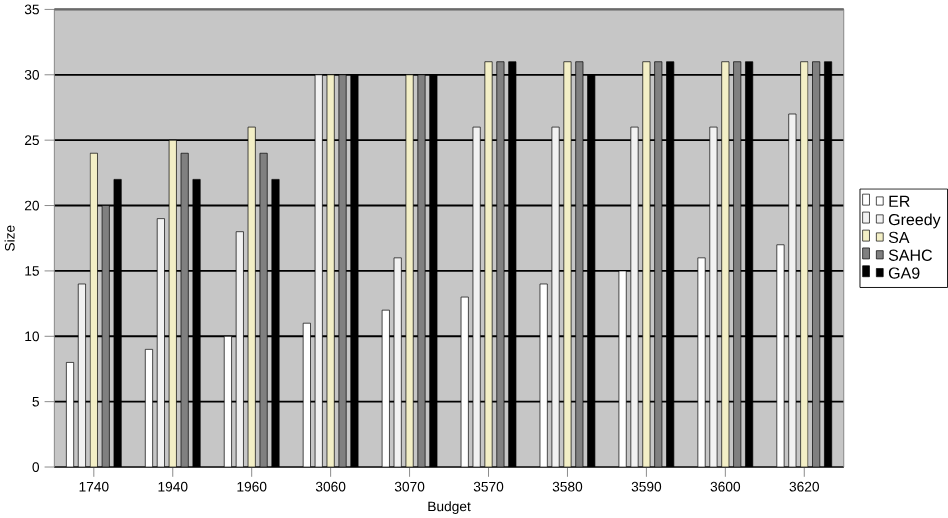 The width and height of the screenshot is (948, 518). I want to click on bar, so click(634, 296).